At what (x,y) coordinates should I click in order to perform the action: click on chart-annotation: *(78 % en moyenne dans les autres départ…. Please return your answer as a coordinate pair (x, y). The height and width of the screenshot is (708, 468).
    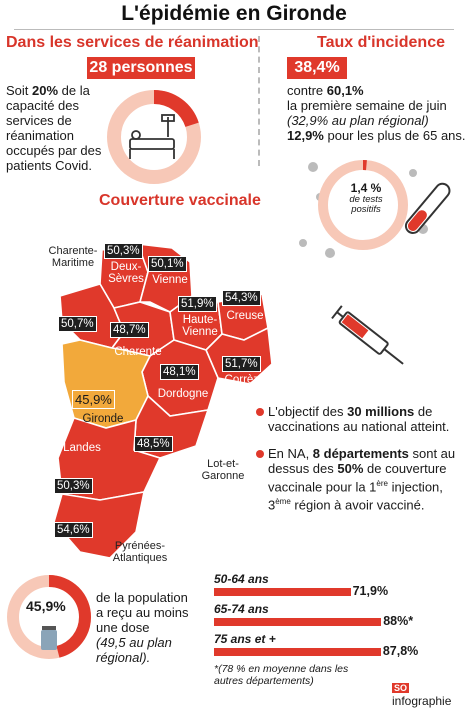
    Looking at the image, I should click on (281, 675).